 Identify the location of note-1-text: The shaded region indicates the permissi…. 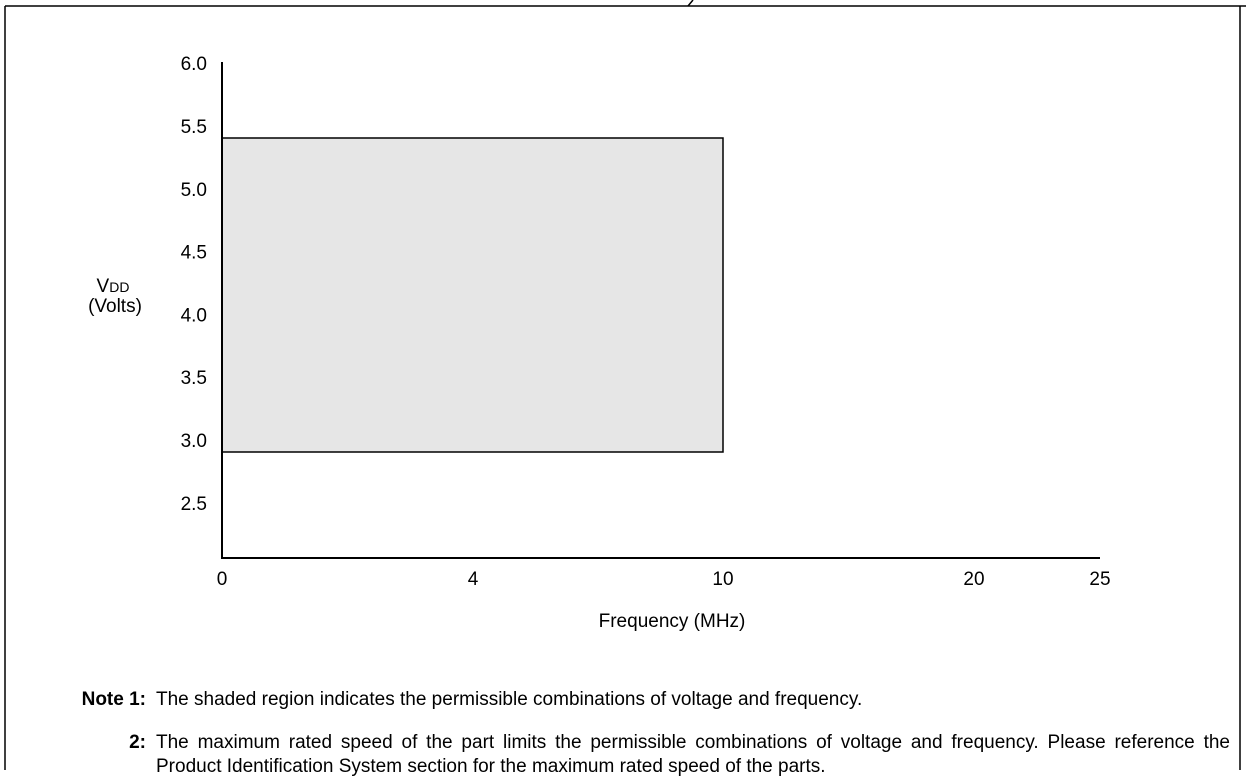
(509, 699).